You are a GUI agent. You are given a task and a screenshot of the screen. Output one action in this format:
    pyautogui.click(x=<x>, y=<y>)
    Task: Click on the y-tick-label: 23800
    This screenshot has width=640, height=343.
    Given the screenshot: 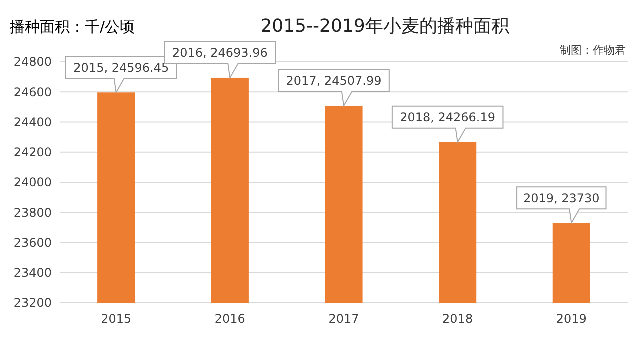 What is the action you would take?
    pyautogui.click(x=33, y=213)
    